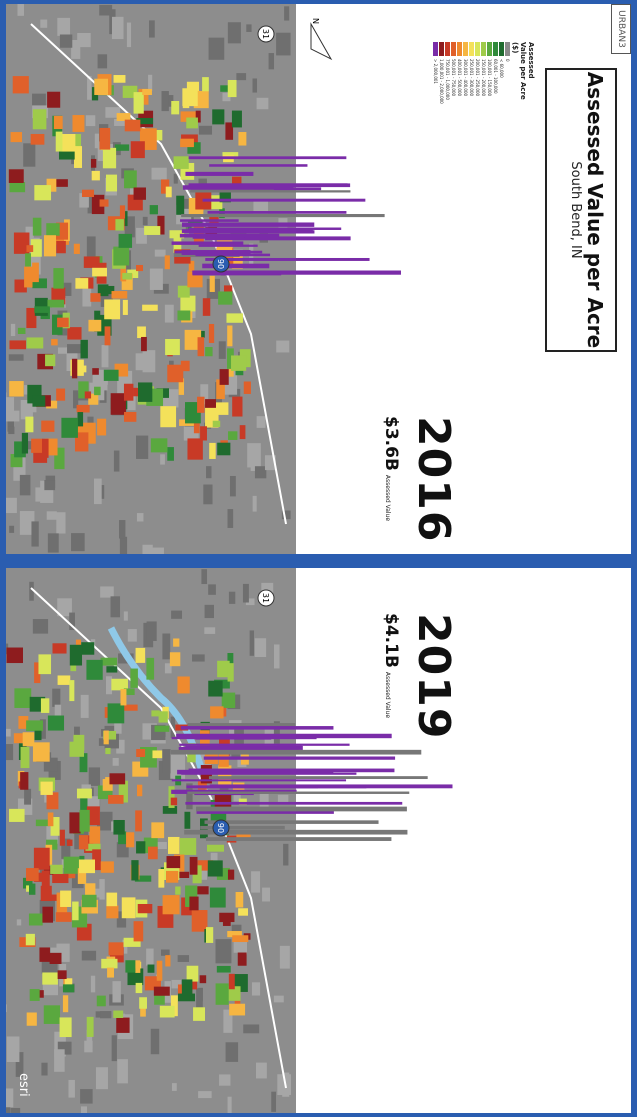 This screenshot has height=1117, width=637. I want to click on logo: URBAN3, so click(621, 29).